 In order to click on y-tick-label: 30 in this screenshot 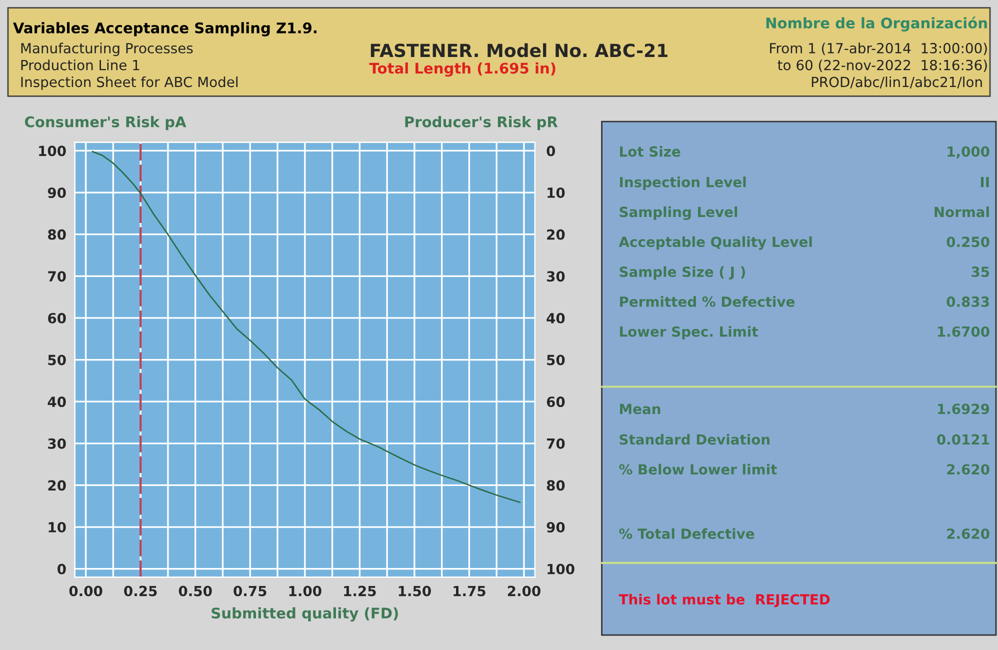, I will do `click(57, 443)`.